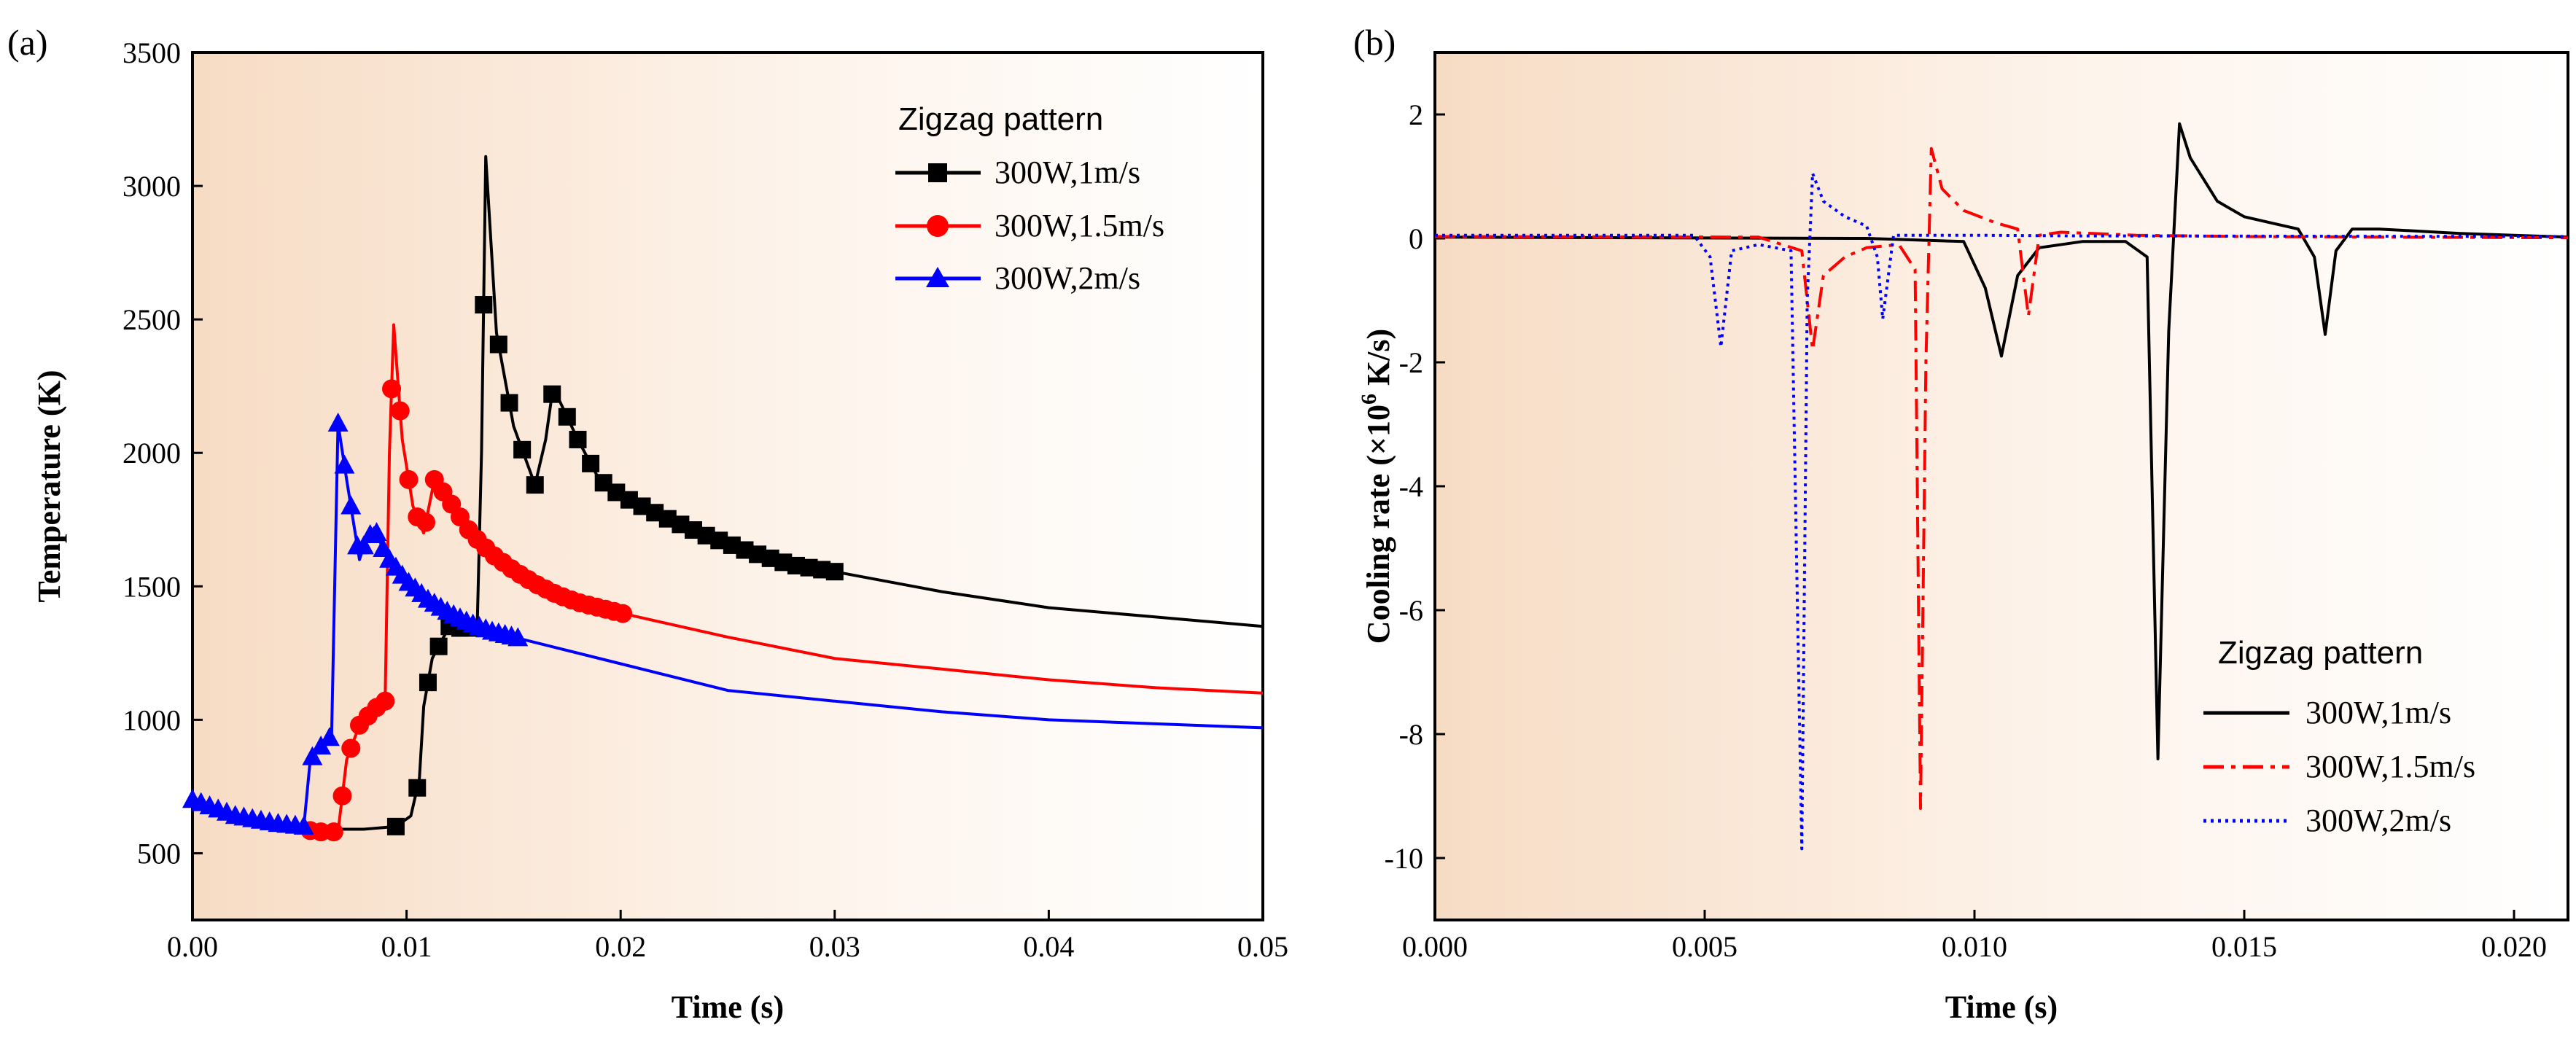  What do you see at coordinates (151, 719) in the screenshot?
I see `y-tick-label-a-1: 1000` at bounding box center [151, 719].